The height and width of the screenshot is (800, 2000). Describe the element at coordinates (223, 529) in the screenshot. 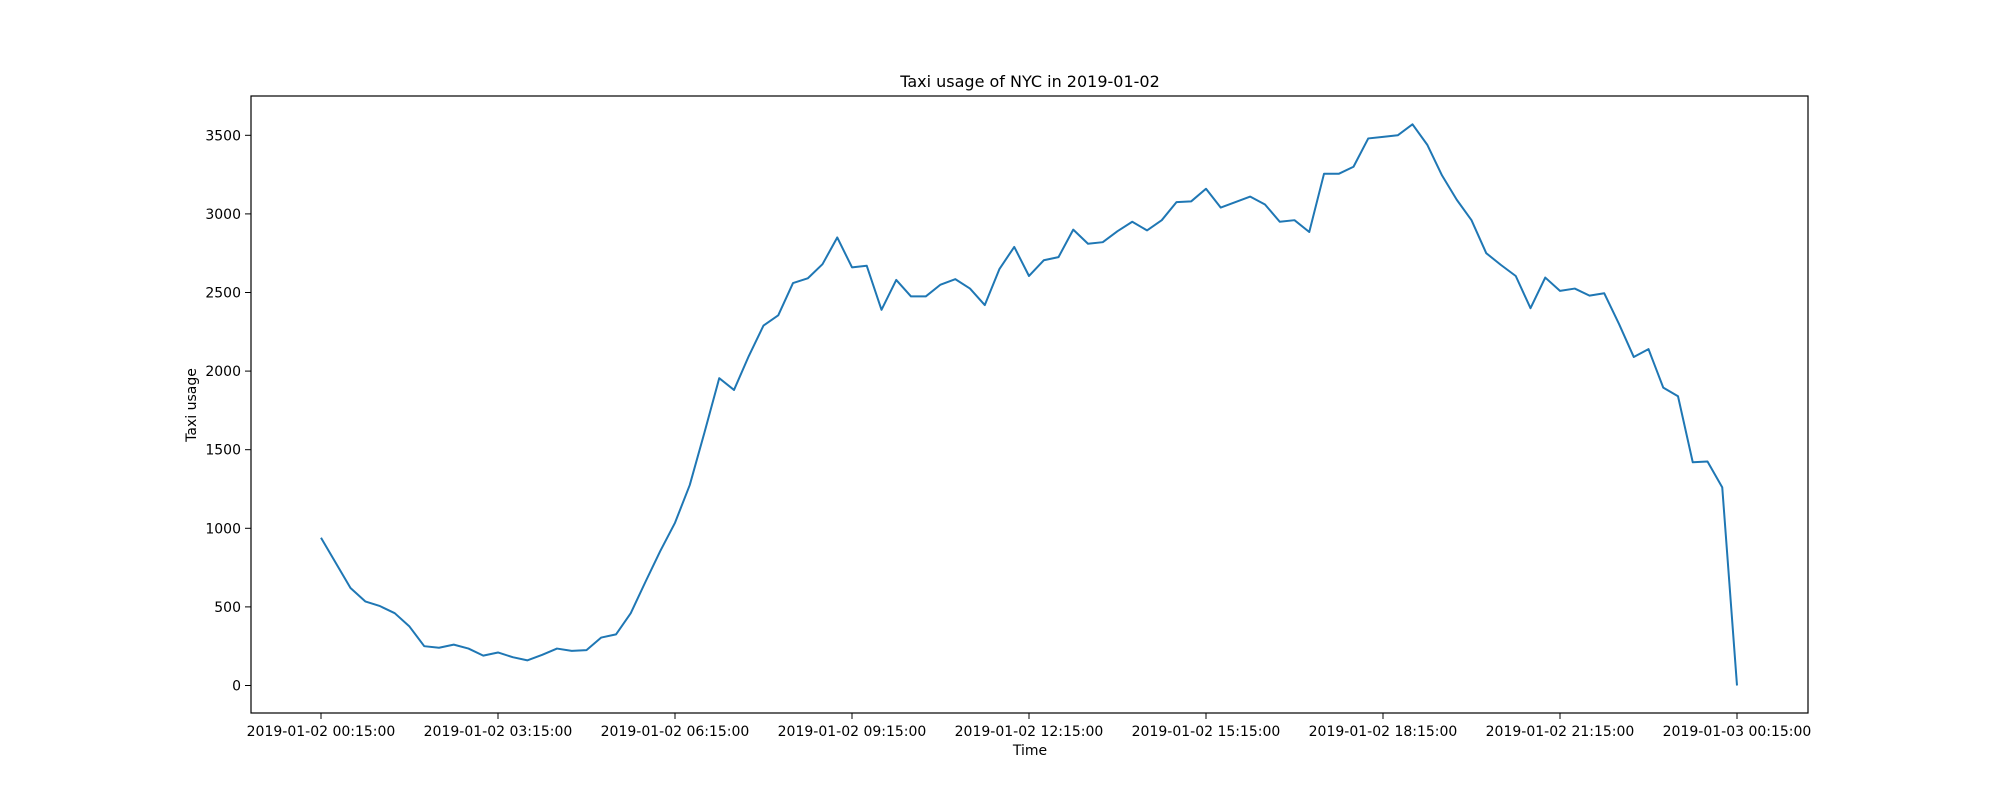

I see `y-tick-label: 1000` at that location.